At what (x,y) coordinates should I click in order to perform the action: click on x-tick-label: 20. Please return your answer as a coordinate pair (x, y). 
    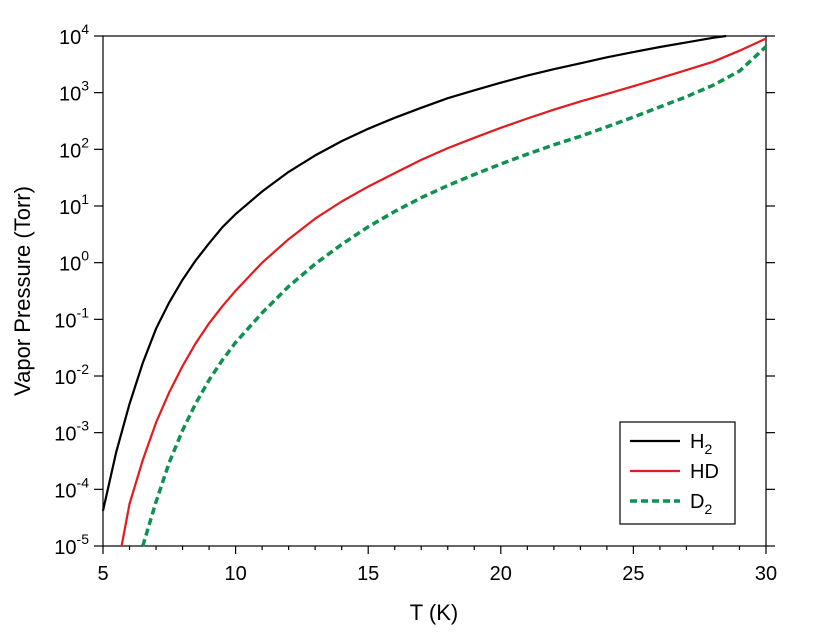
    Looking at the image, I should click on (501, 574).